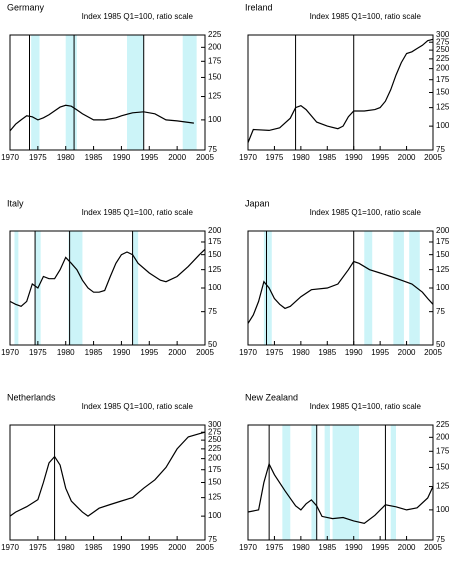  Describe the element at coordinates (26, 7) in the screenshot. I see `chart-title: Germany` at that location.